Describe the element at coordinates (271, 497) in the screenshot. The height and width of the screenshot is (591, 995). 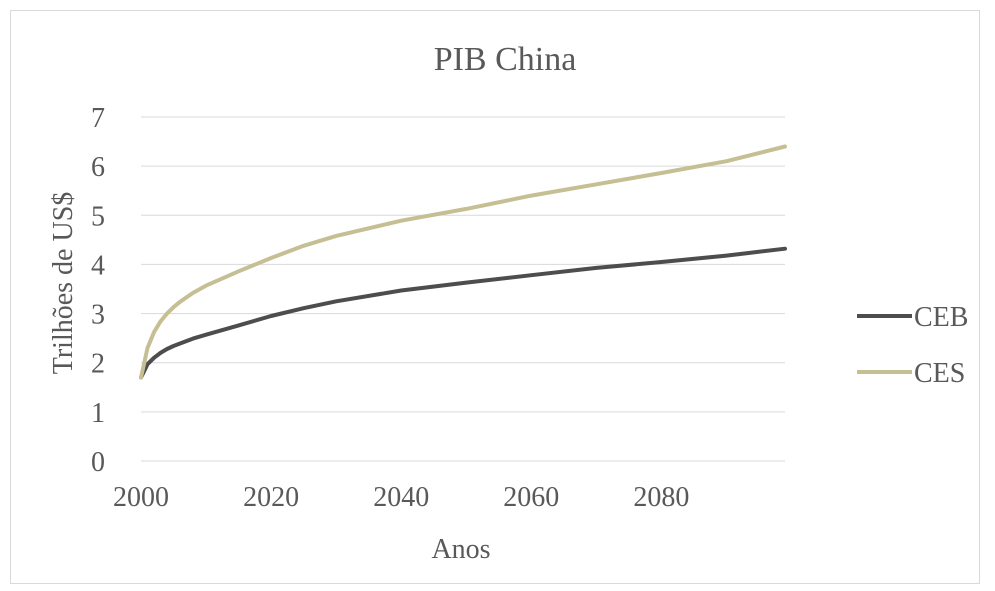
I see `x-tick-label: 2020` at that location.